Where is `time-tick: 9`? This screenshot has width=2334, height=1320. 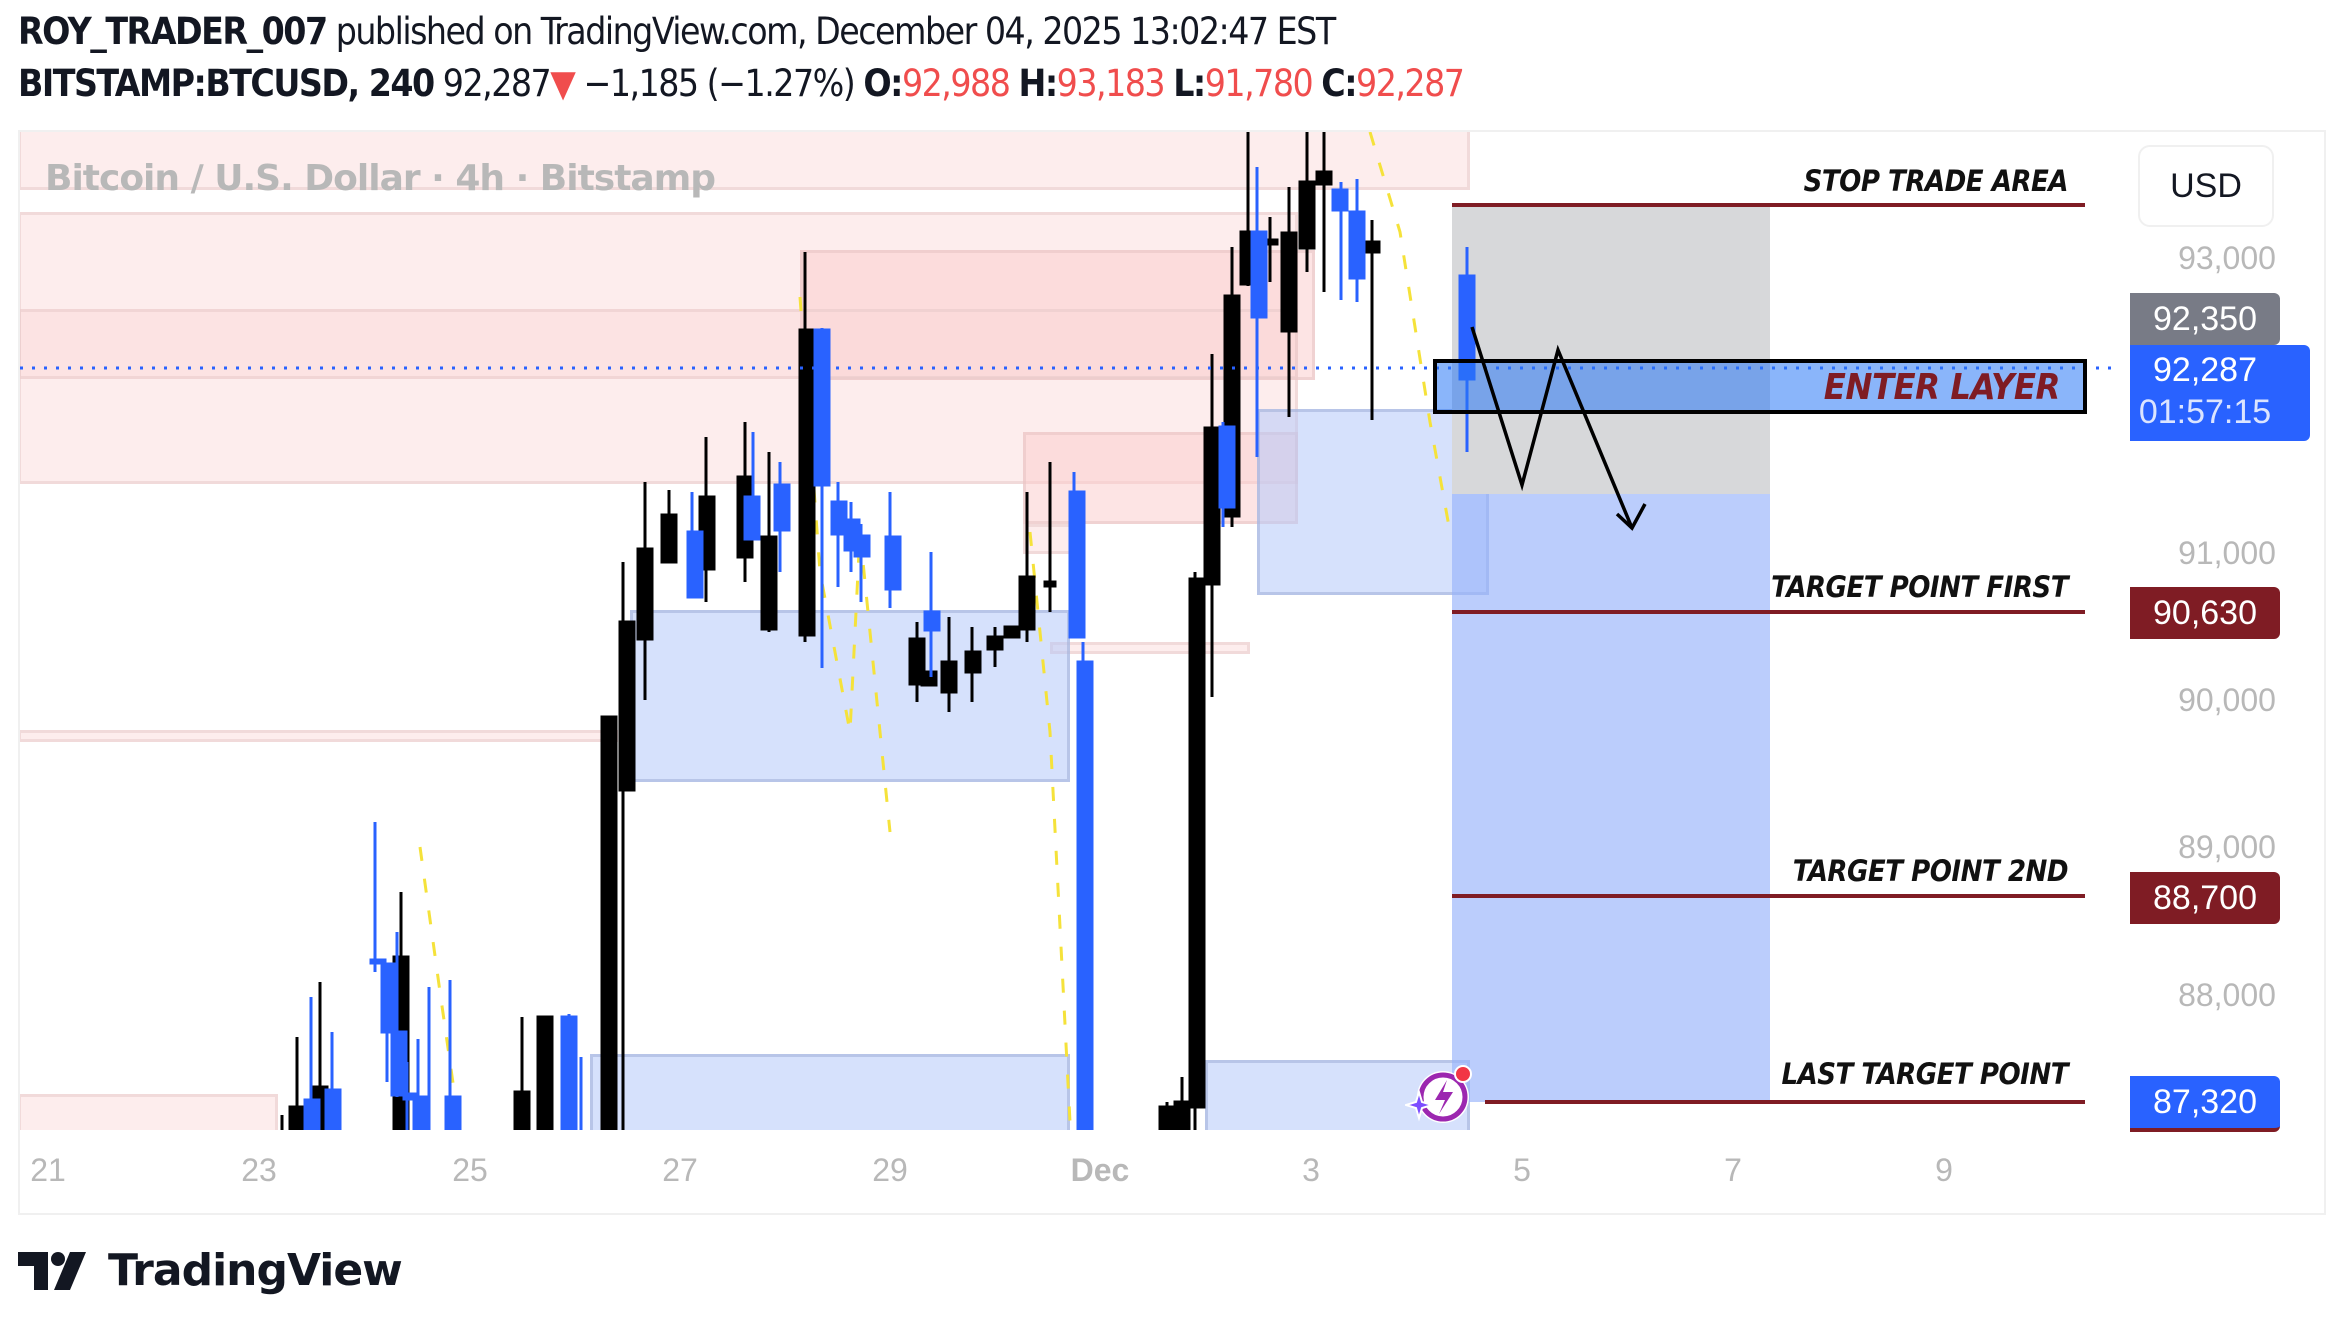
time-tick: 9 is located at coordinates (1944, 1170).